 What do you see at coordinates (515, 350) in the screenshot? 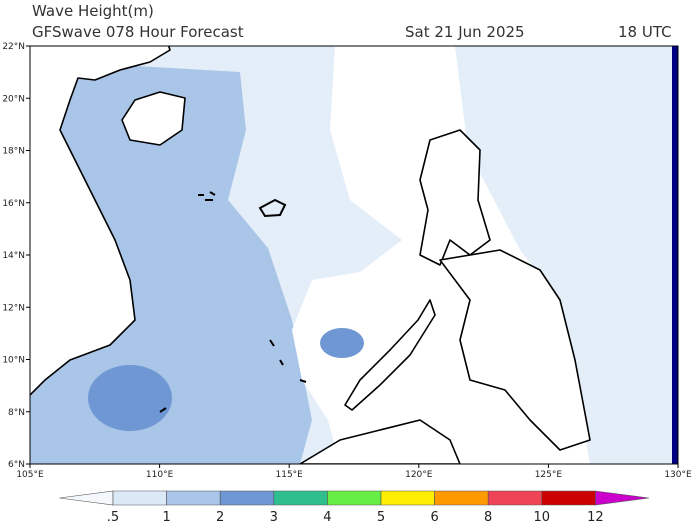
I see `visayas-mindanao` at bounding box center [515, 350].